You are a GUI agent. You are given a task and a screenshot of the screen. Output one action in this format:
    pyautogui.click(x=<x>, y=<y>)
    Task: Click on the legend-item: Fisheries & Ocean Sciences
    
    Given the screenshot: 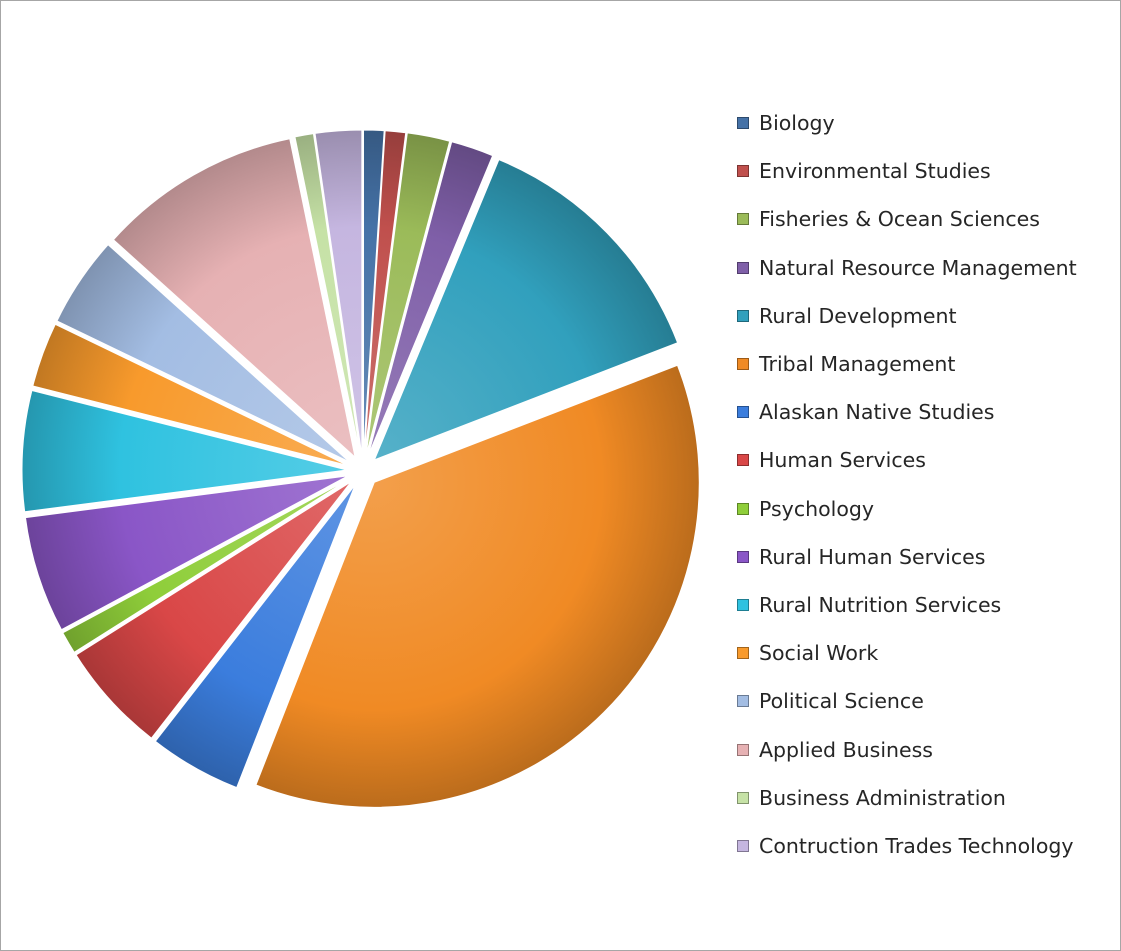 What is the action you would take?
    pyautogui.click(x=907, y=219)
    